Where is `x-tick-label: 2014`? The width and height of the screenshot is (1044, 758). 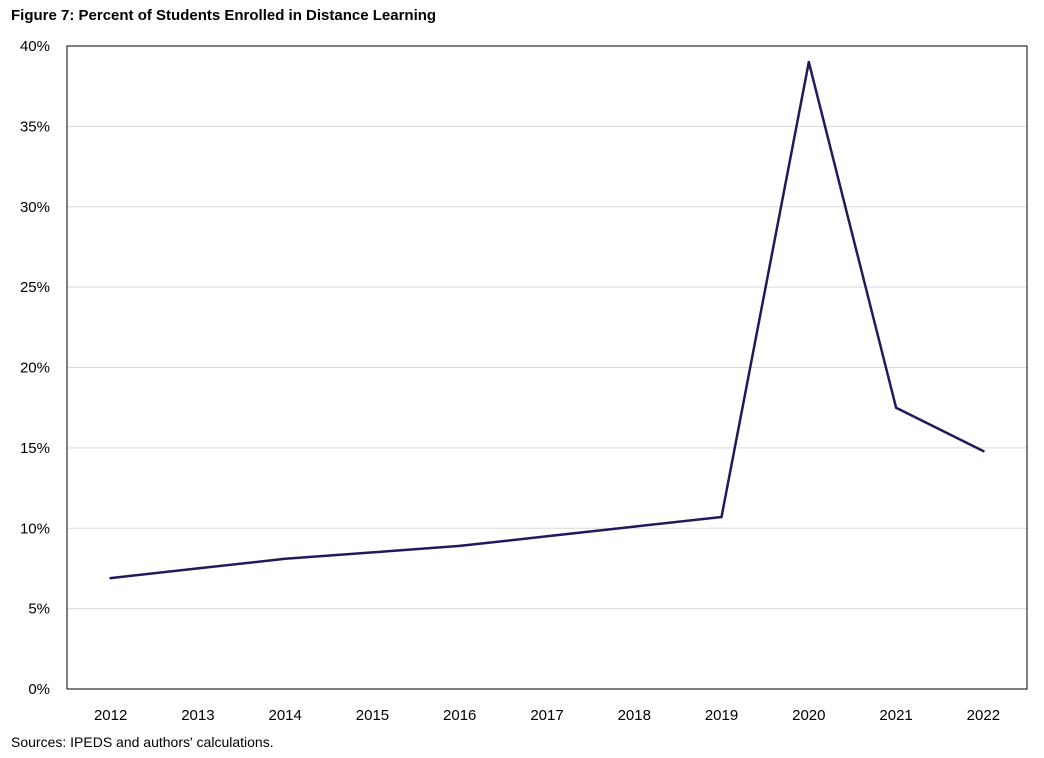
x-tick-label: 2014 is located at coordinates (284, 715).